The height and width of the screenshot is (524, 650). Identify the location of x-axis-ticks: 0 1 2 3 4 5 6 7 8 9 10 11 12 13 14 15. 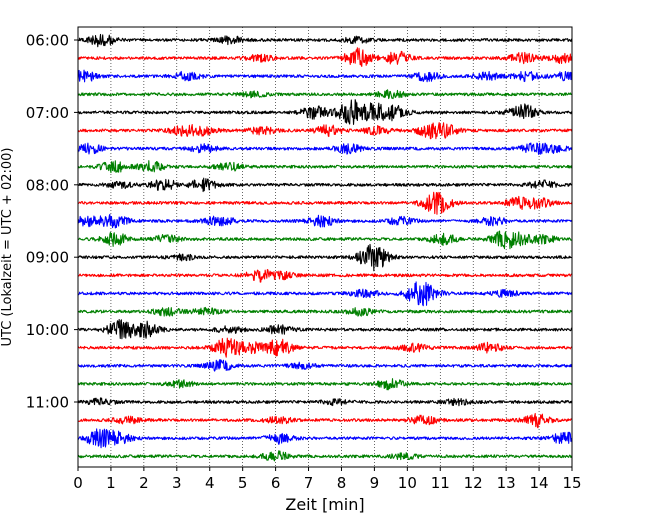
(327, 479).